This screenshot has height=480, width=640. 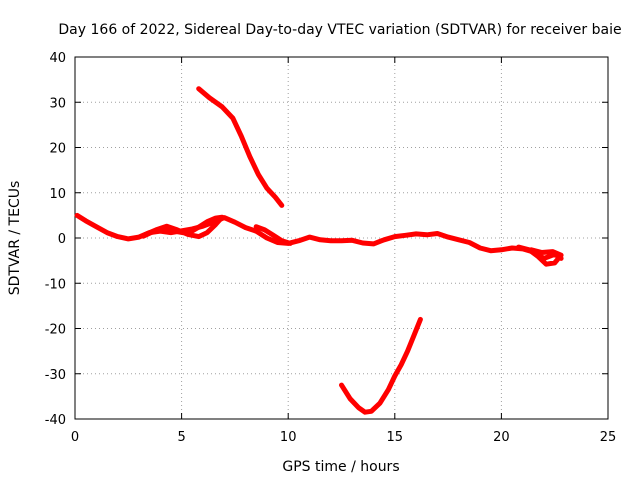 I want to click on x-tick-label: 5, so click(x=181, y=437).